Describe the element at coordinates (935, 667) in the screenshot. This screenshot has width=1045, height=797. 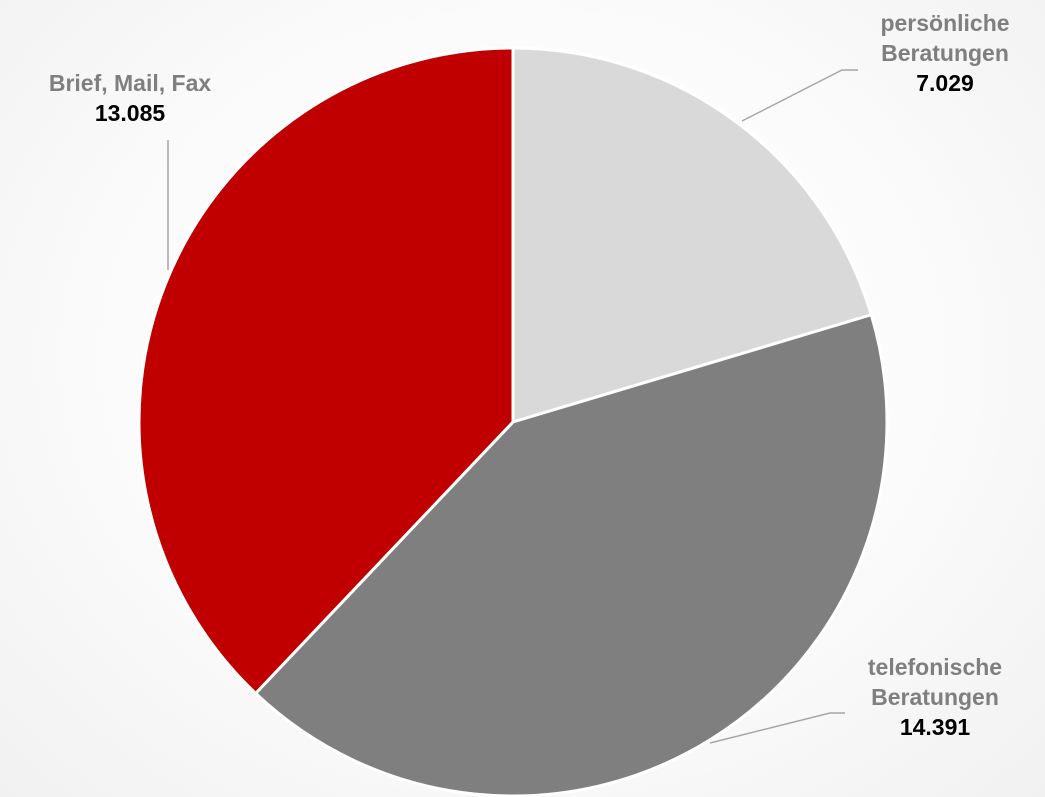
I see `label-name: telefonische` at that location.